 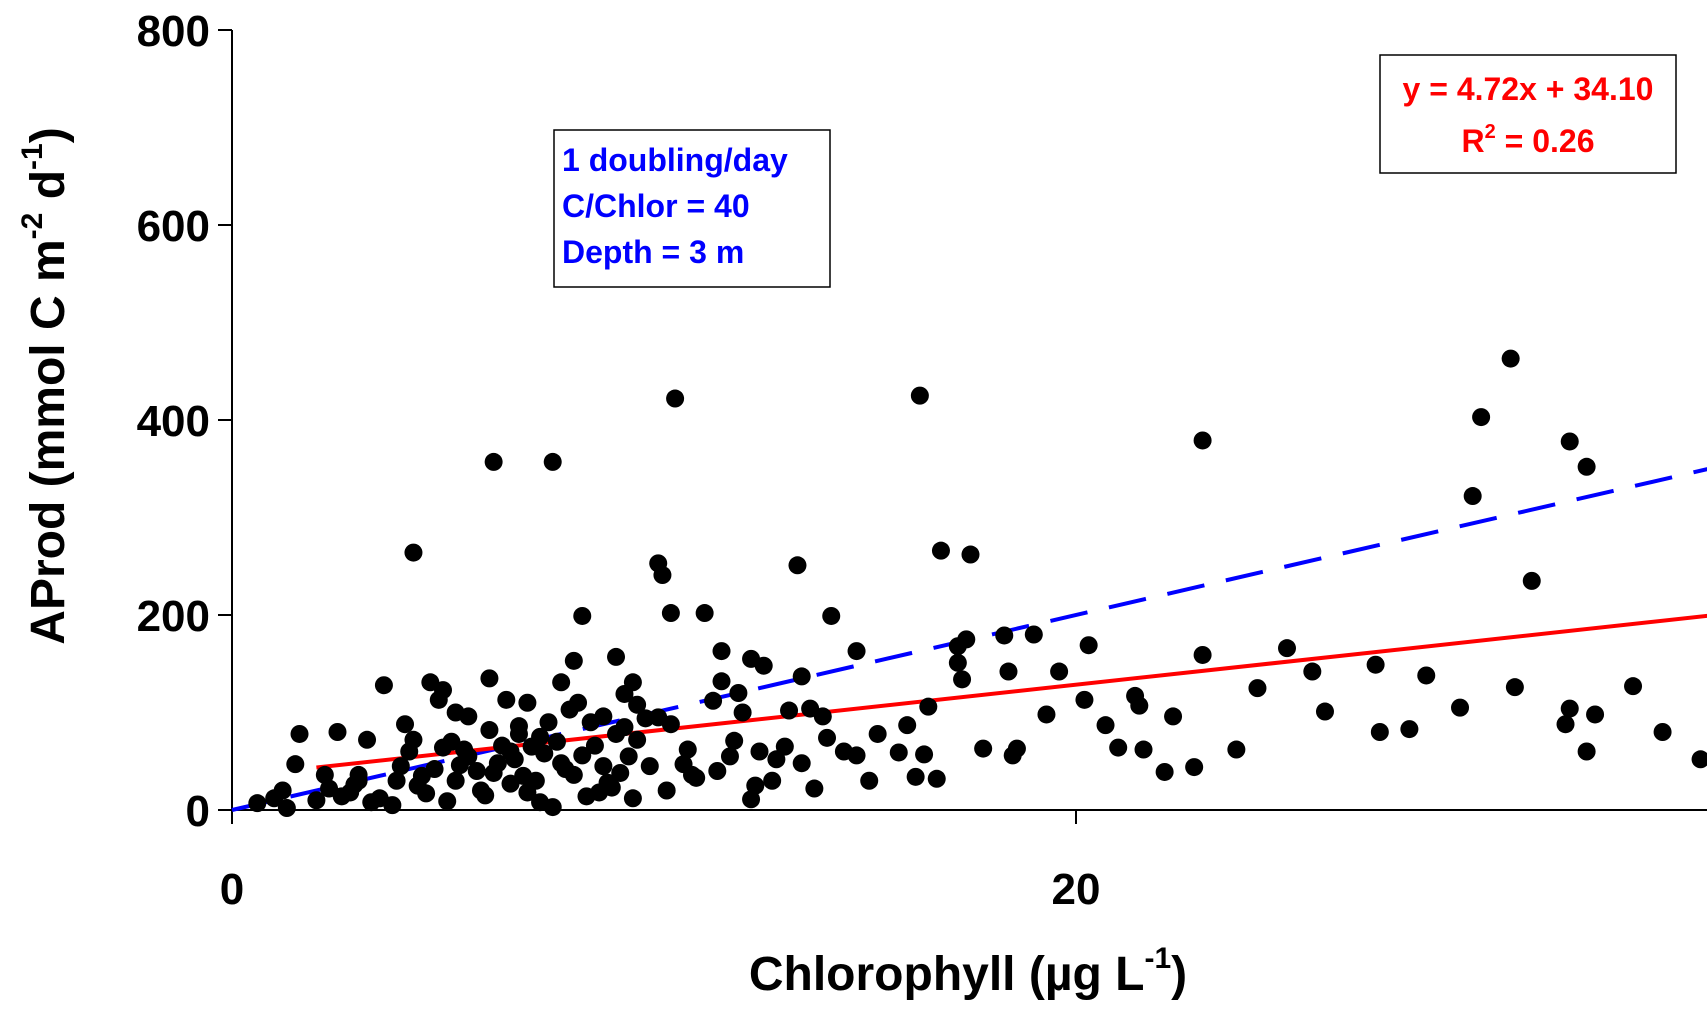 I want to click on regression-equation: y = 4.72x + 34.10, so click(x=1528, y=89).